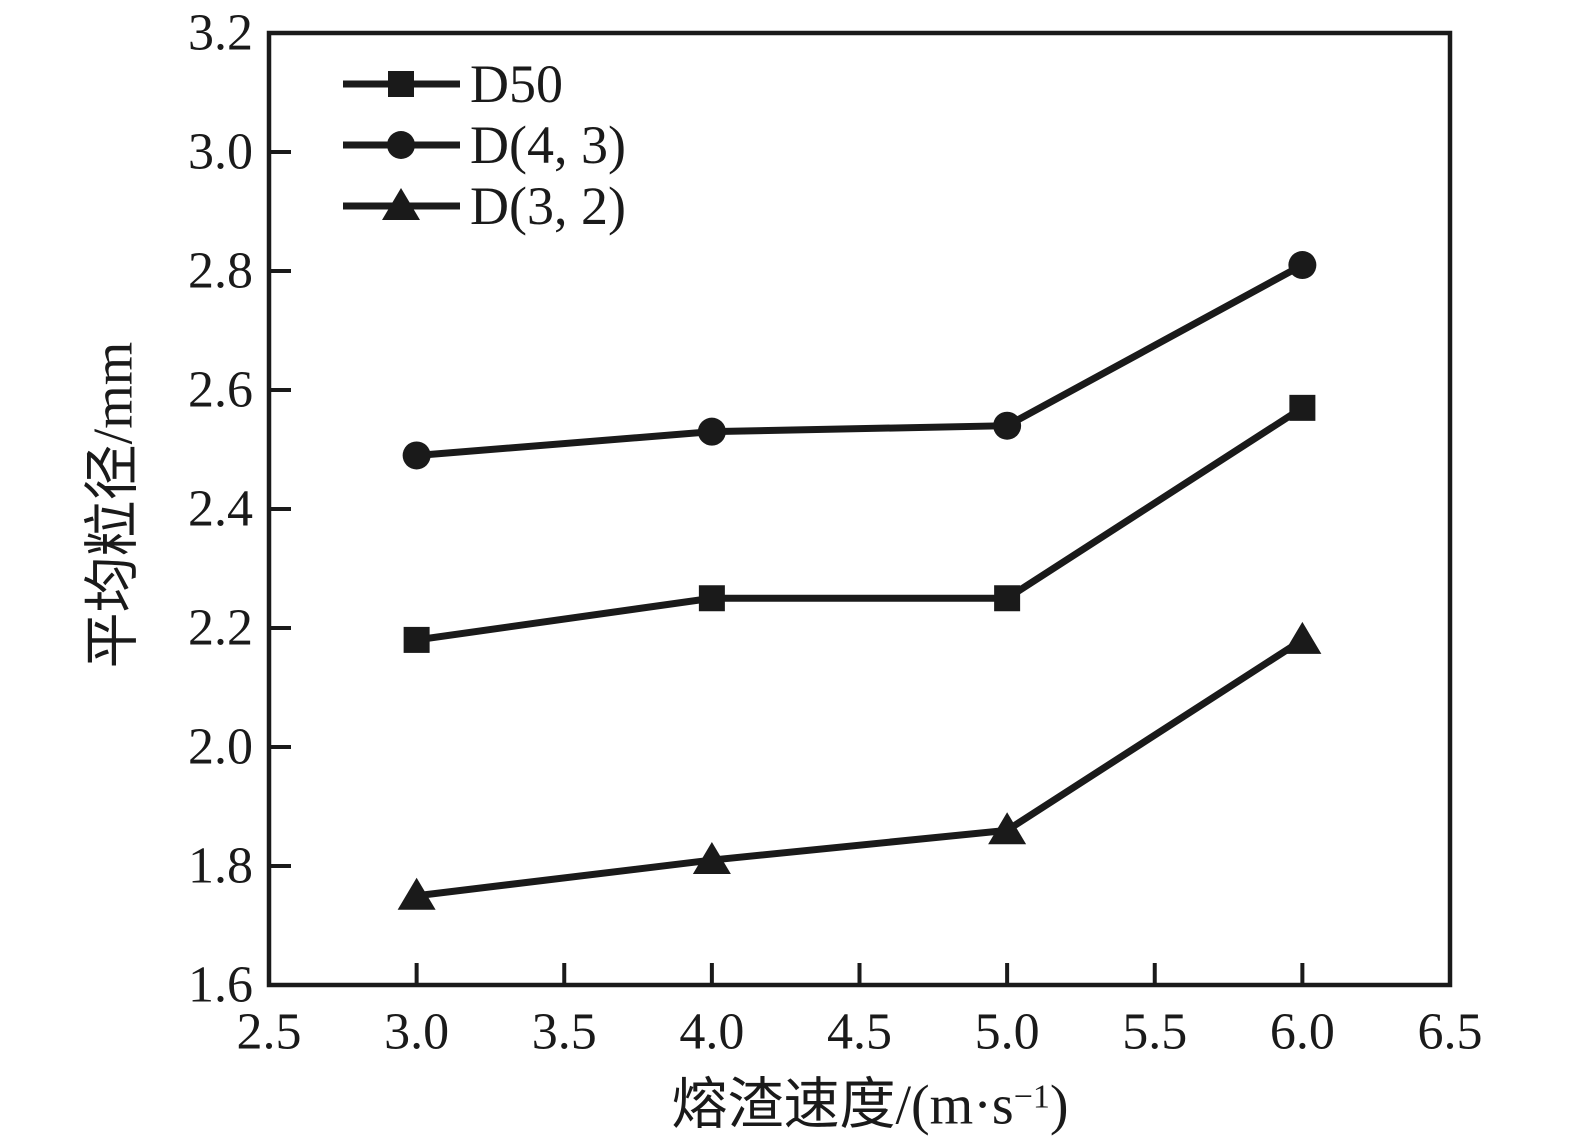  Describe the element at coordinates (220, 985) in the screenshot. I see `y-tick-label: 1.6` at that location.